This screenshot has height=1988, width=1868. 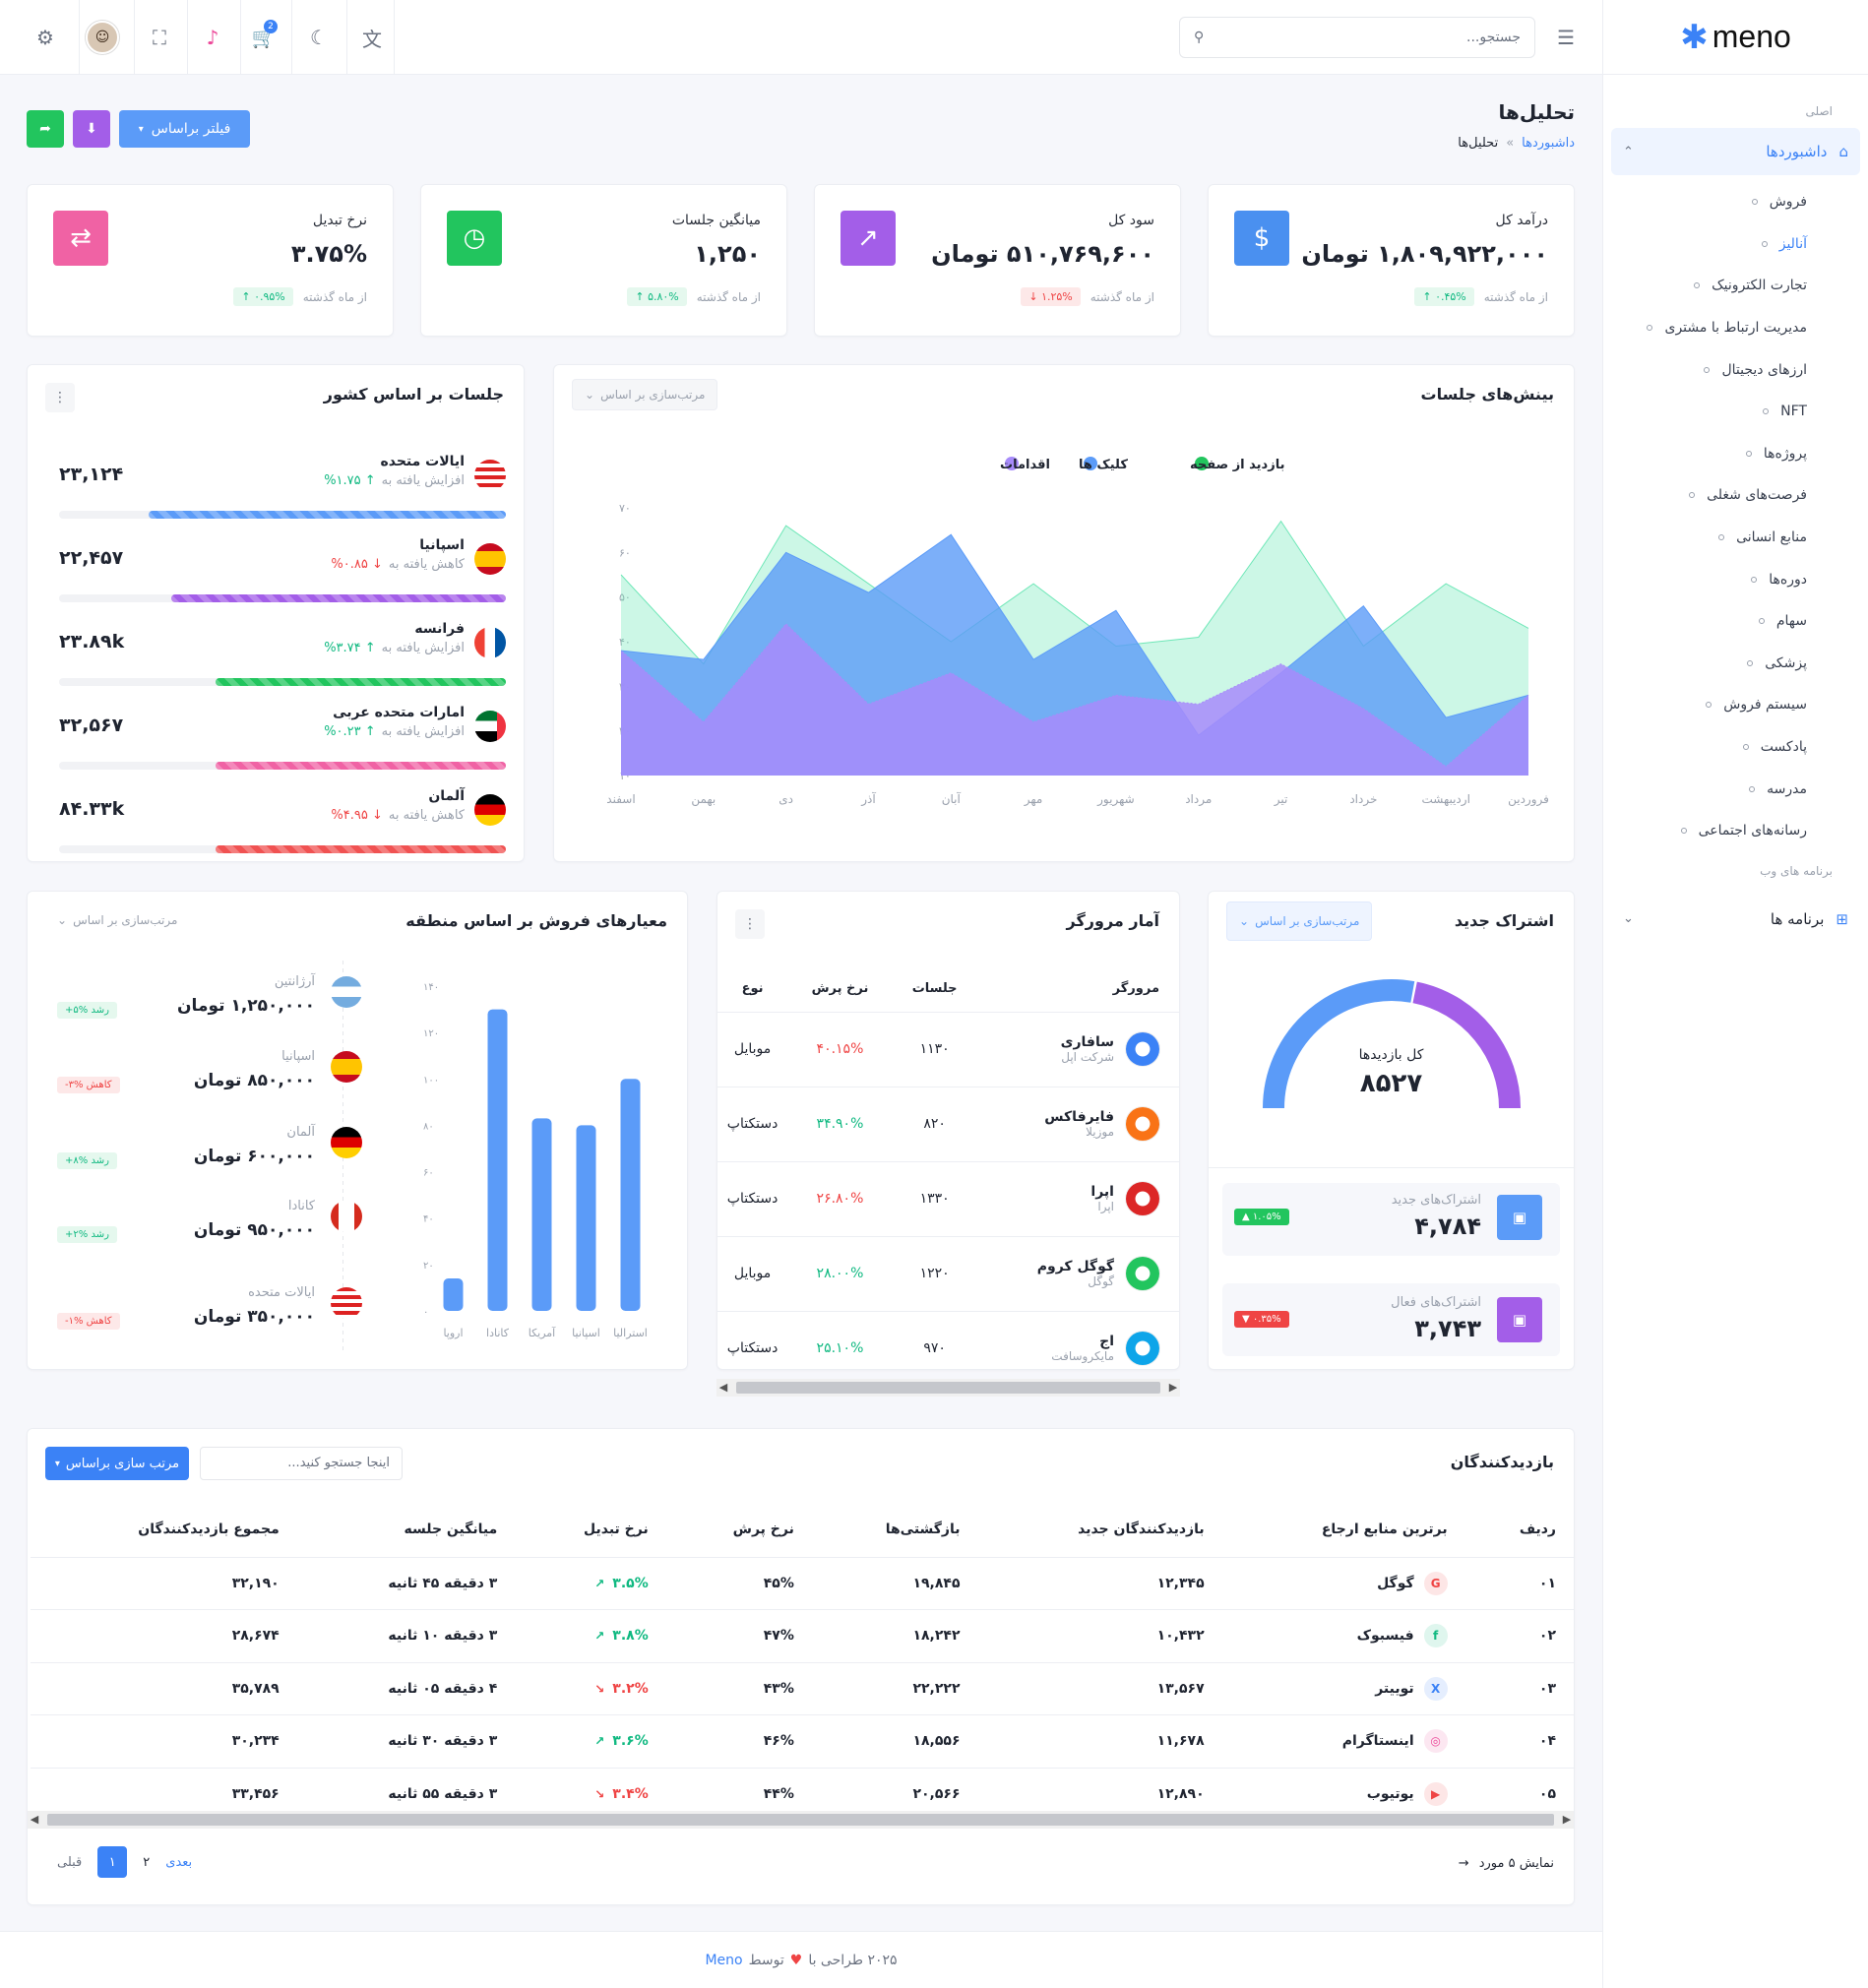 What do you see at coordinates (840, 1049) in the screenshot?
I see `browser-bounce: ۴۰.۱۵%` at bounding box center [840, 1049].